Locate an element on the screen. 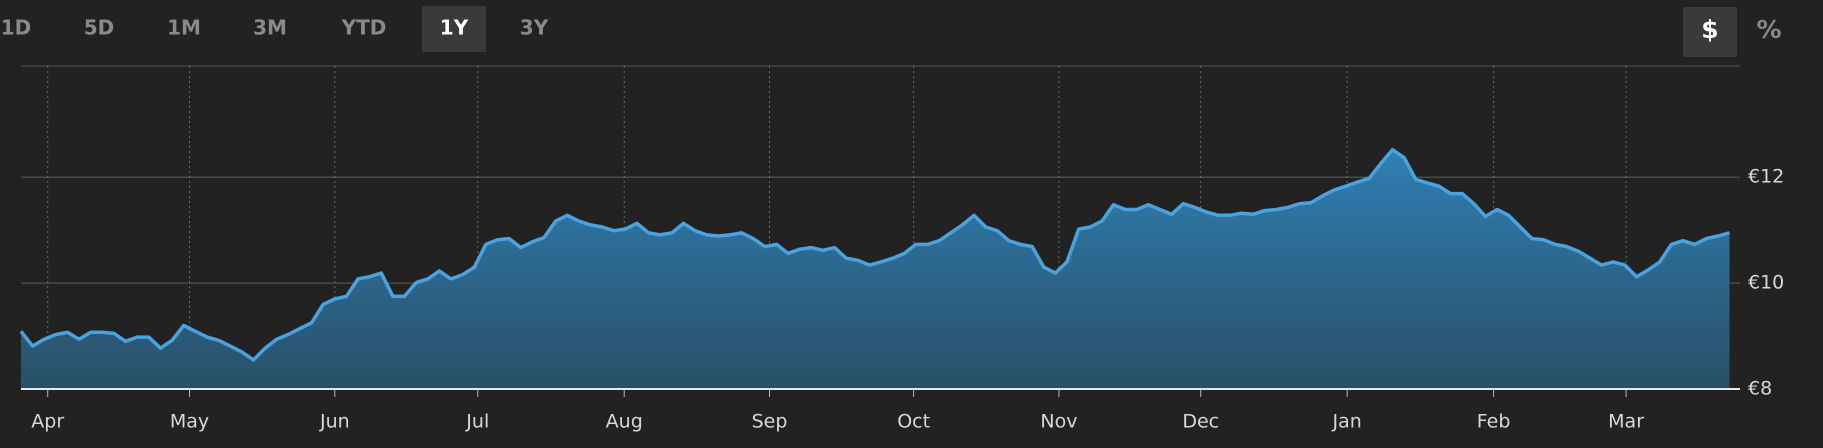 This screenshot has width=1823, height=448. unit-button: % is located at coordinates (1768, 29).